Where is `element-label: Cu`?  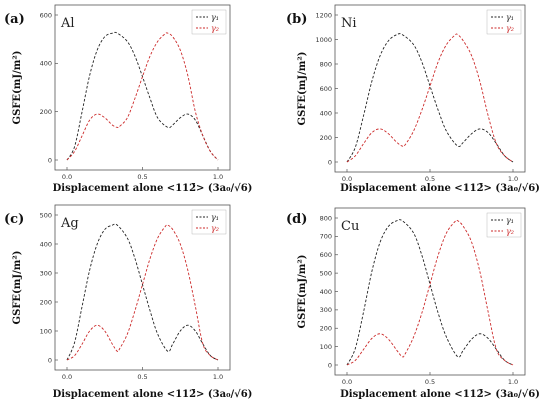 element-label: Cu is located at coordinates (350, 226).